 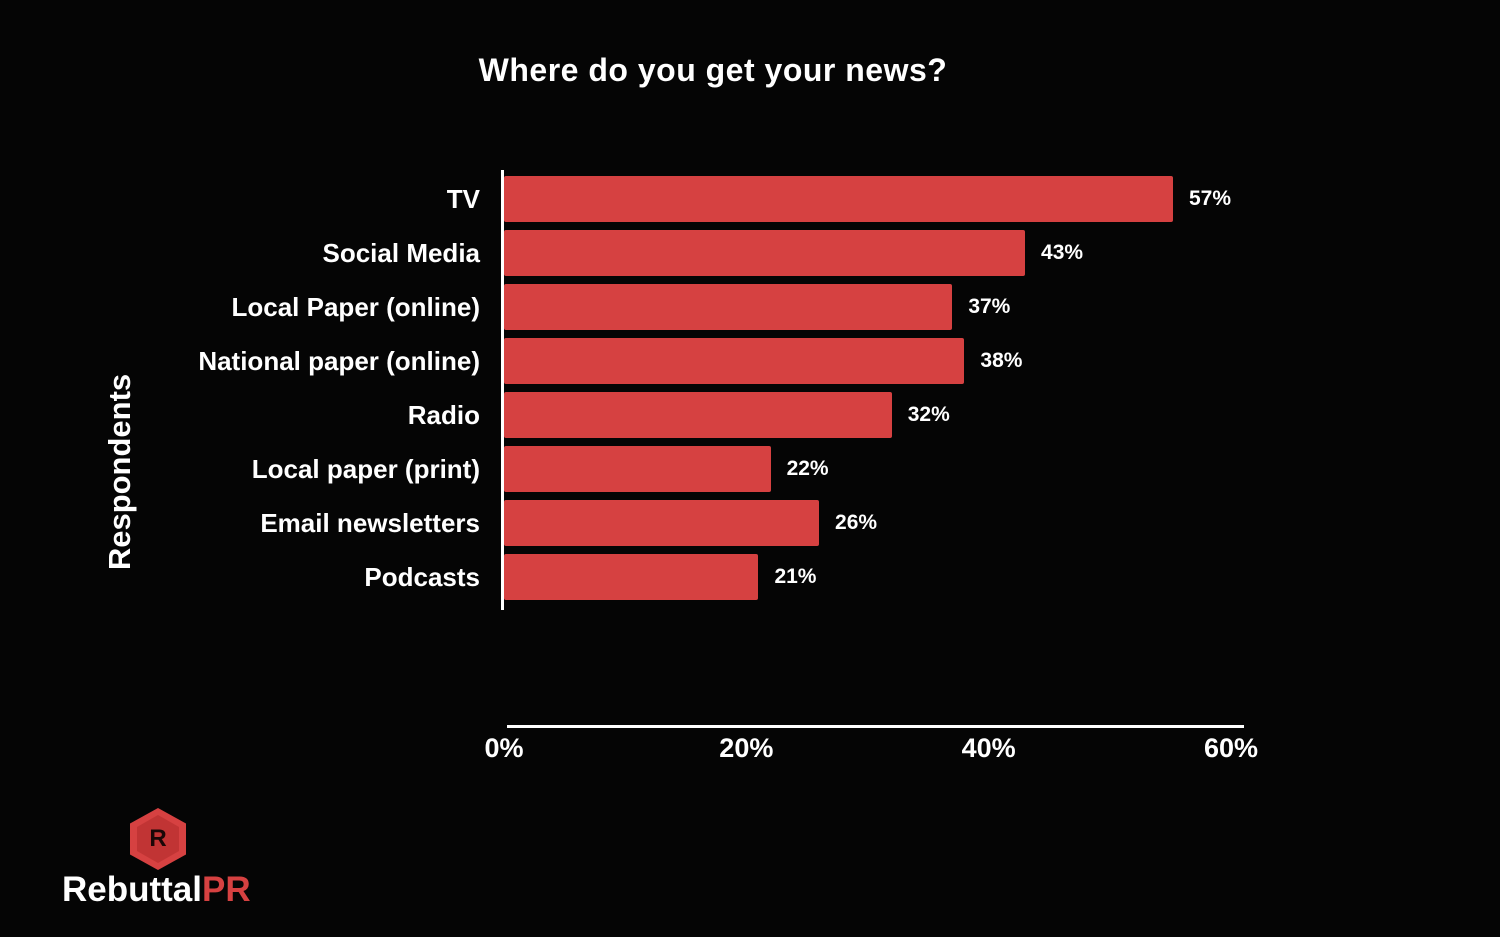 I want to click on bar-row: Podcasts 21%, so click(x=750, y=577).